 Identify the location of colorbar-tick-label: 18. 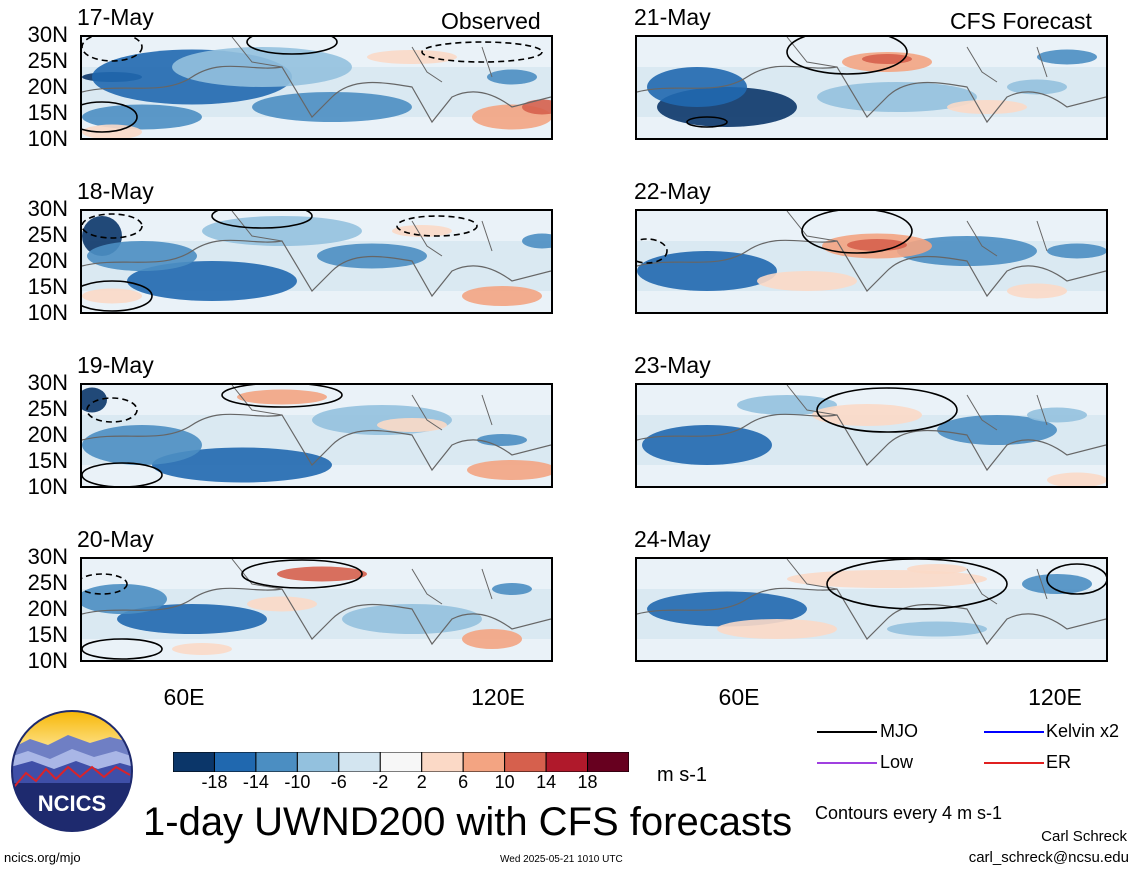
(587, 782).